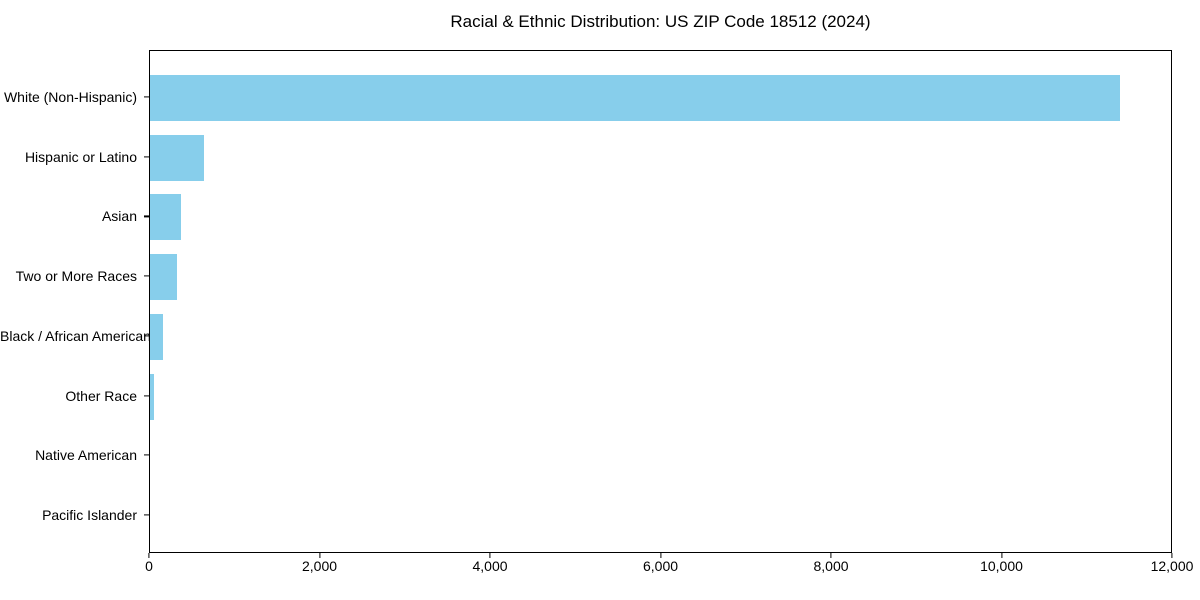  What do you see at coordinates (319, 566) in the screenshot?
I see `x-tick-label: 2,000` at bounding box center [319, 566].